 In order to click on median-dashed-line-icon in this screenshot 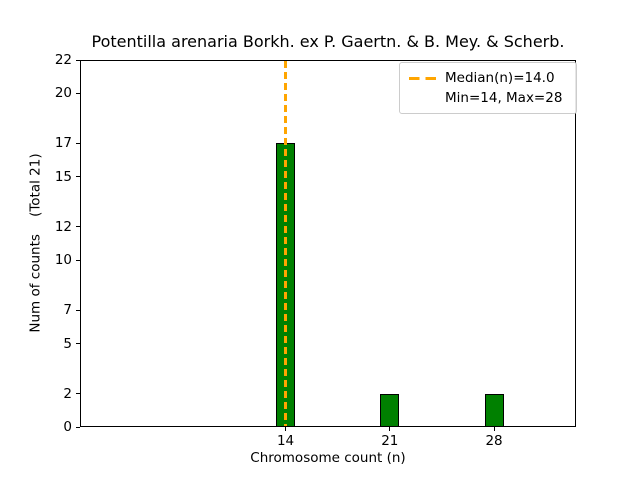, I will do `click(422, 78)`.